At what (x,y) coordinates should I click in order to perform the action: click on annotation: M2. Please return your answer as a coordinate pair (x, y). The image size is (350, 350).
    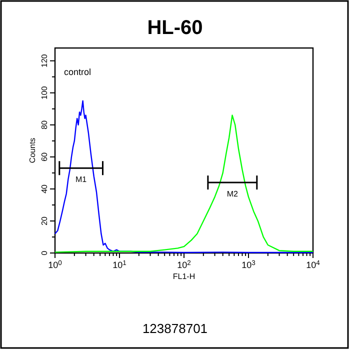
    Looking at the image, I should click on (232, 194).